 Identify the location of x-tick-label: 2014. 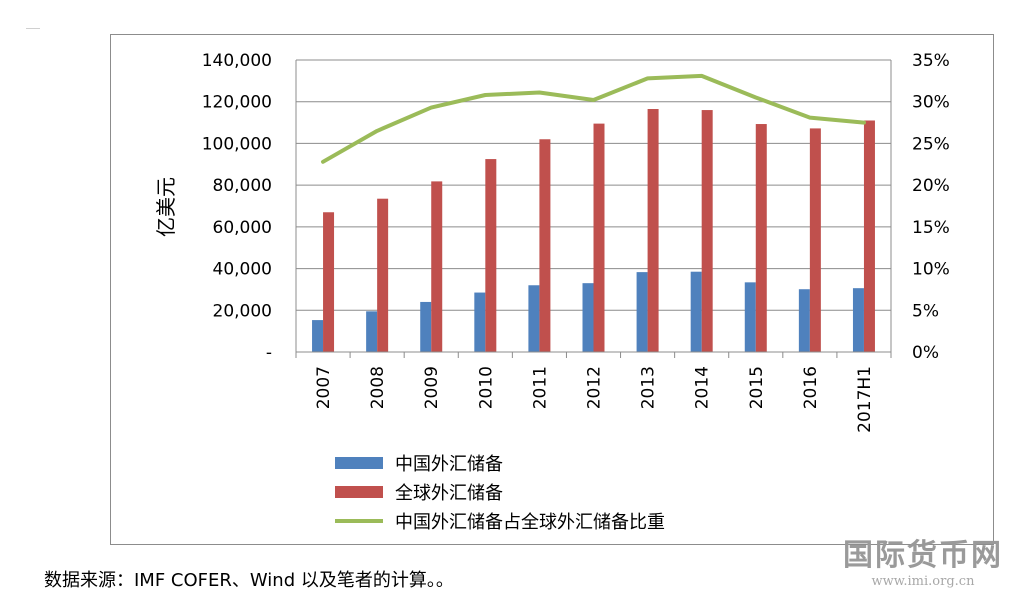
(703, 387).